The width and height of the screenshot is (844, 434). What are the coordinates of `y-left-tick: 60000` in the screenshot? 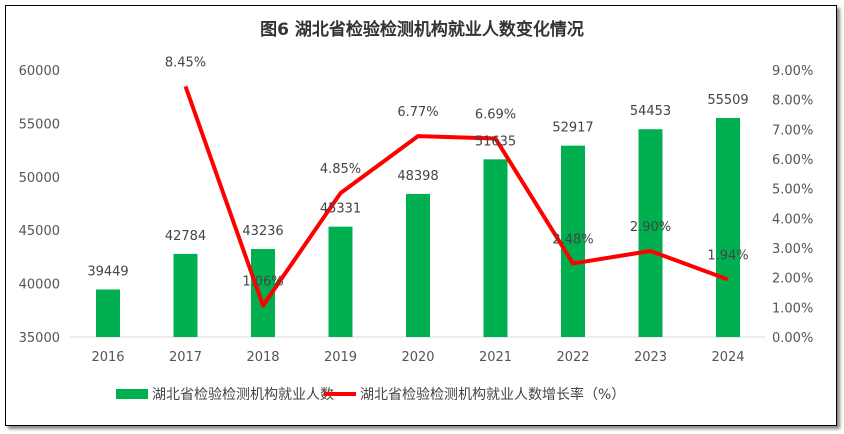 It's located at (39, 71).